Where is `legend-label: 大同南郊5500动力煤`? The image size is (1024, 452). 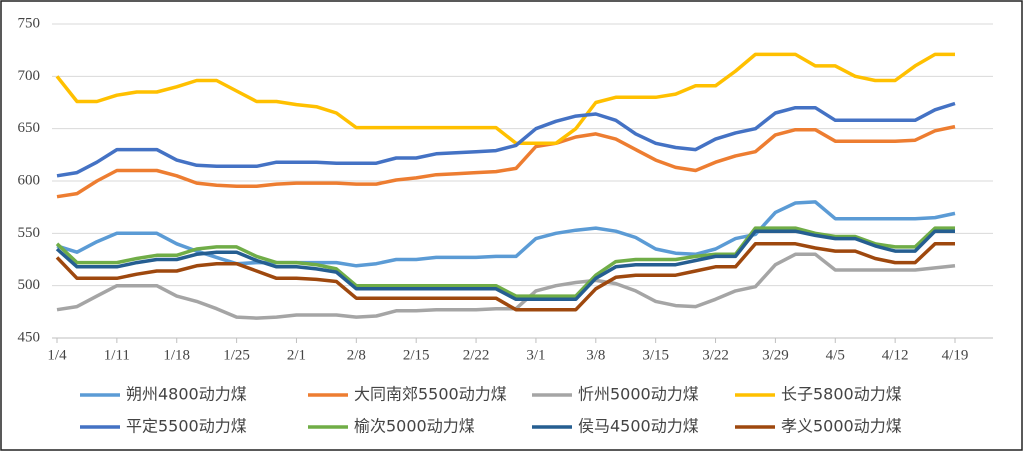
legend-label: 大同南郊5500动力煤 is located at coordinates (430, 394).